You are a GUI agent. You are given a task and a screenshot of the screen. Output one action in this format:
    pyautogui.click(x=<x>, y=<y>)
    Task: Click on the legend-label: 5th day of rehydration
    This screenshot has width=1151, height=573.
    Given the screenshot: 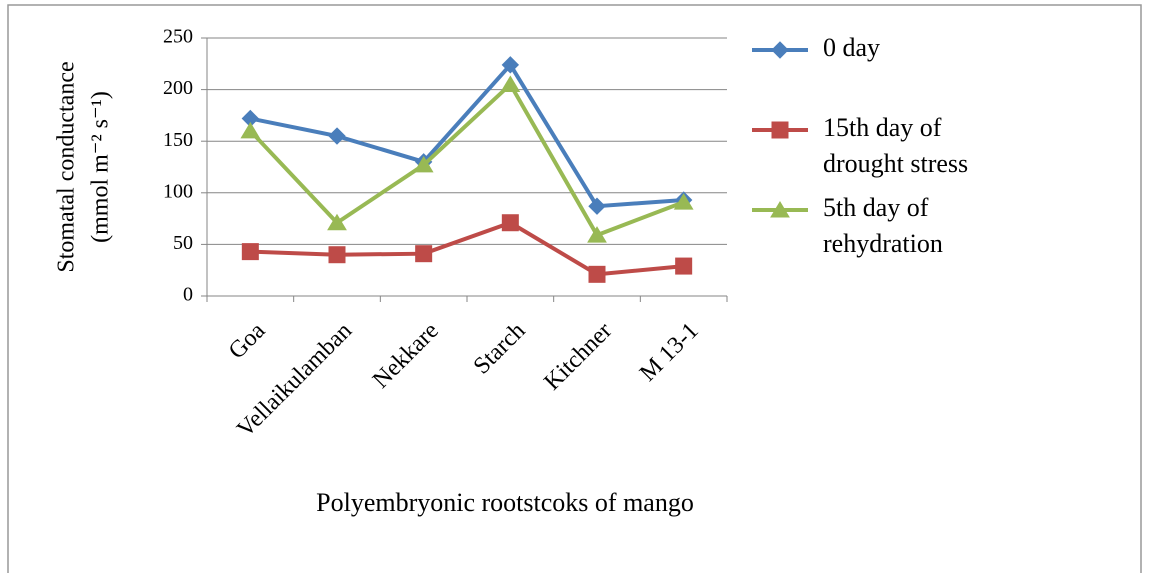 What is the action you would take?
    pyautogui.click(x=883, y=225)
    